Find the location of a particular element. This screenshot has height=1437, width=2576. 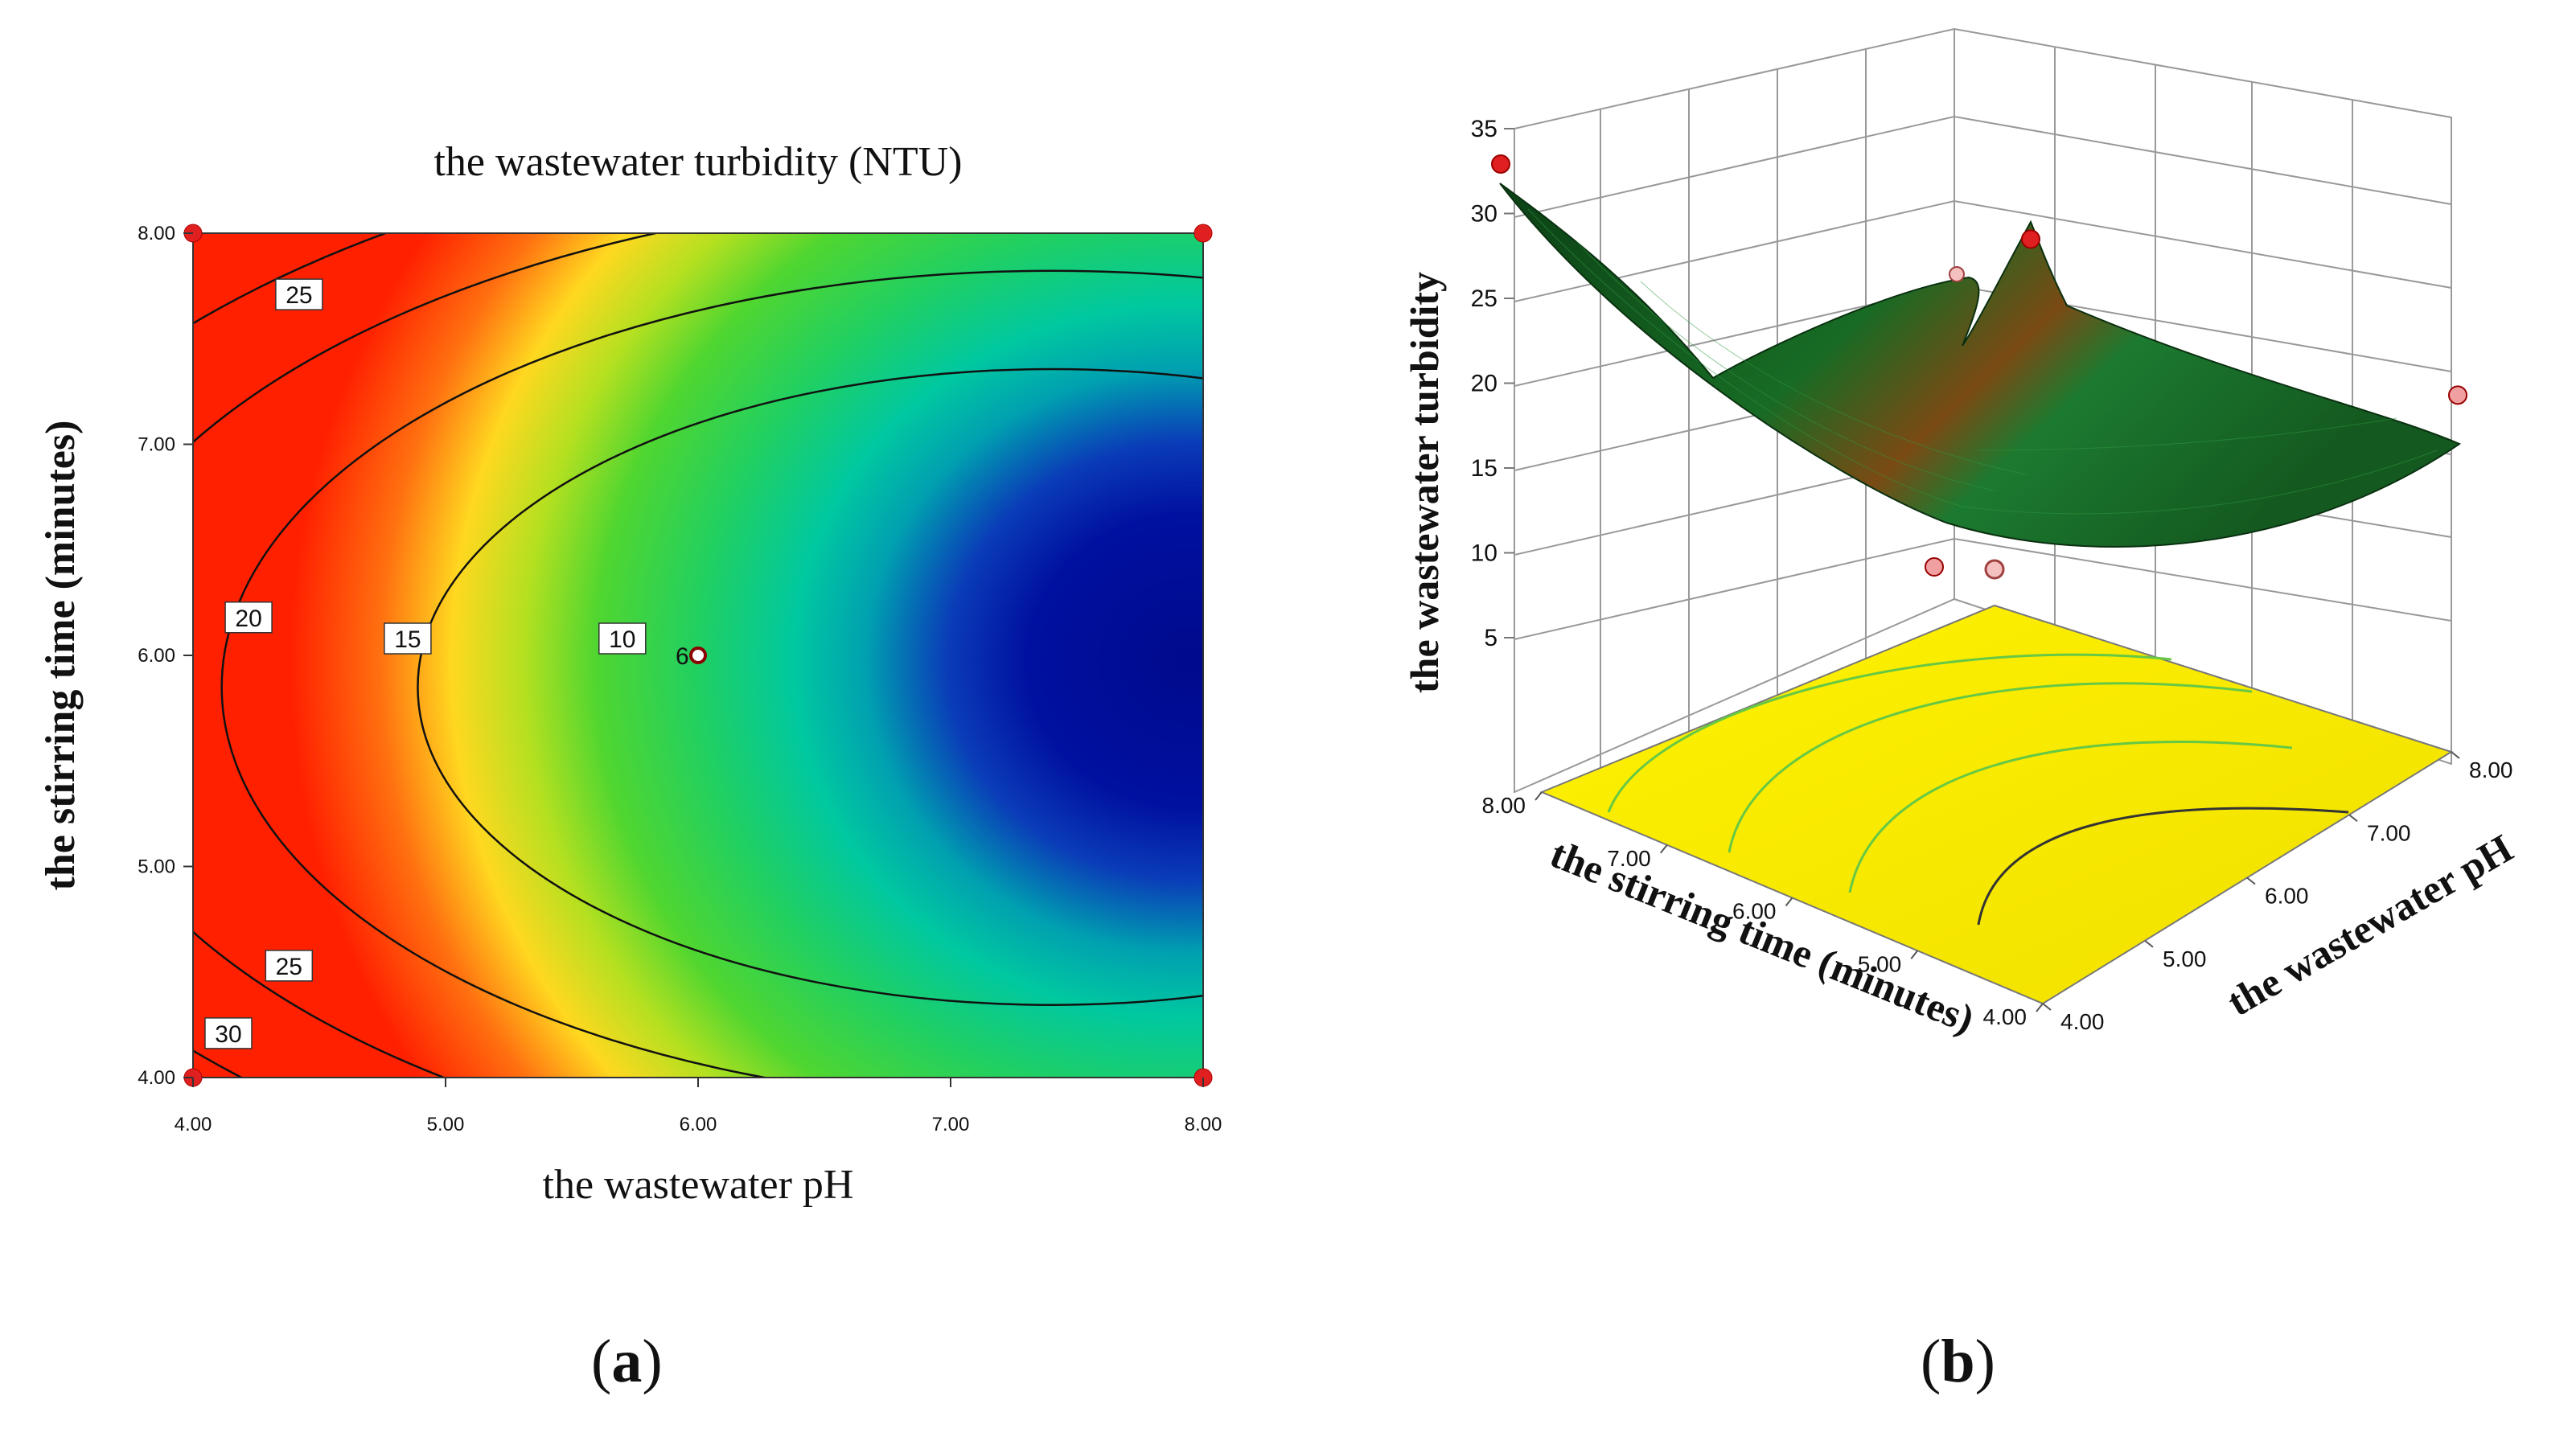

z-axis-ticks: 5 10 15 20 25 30 35 is located at coordinates (1492, 383).